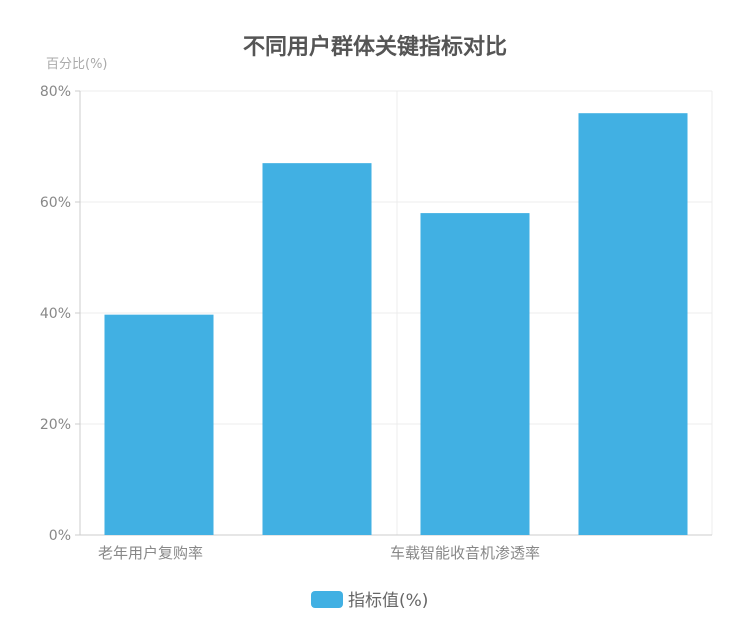 The width and height of the screenshot is (750, 631). I want to click on y-tick-label: 60%, so click(55, 203).